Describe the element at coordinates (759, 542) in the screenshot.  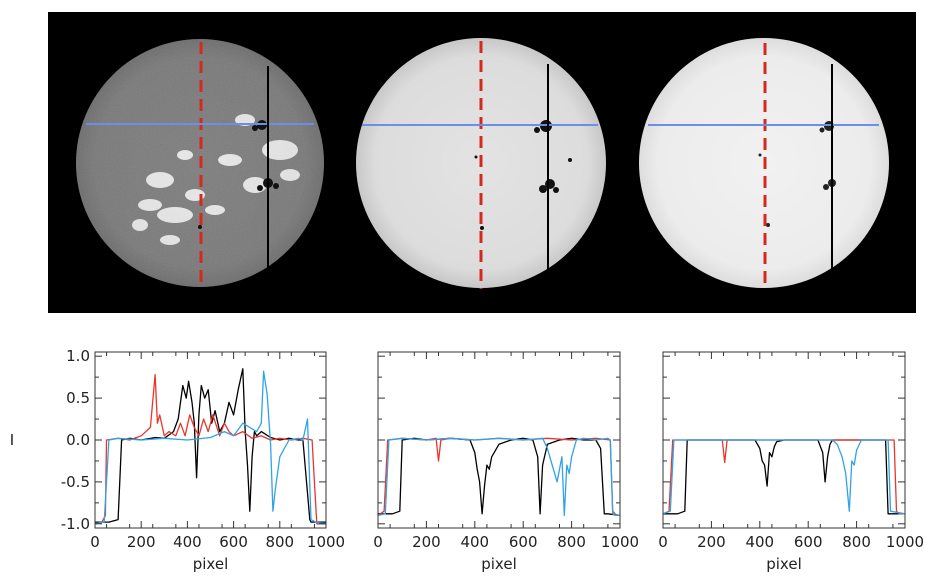
I see `chart-3-xtick-label: 400` at that location.